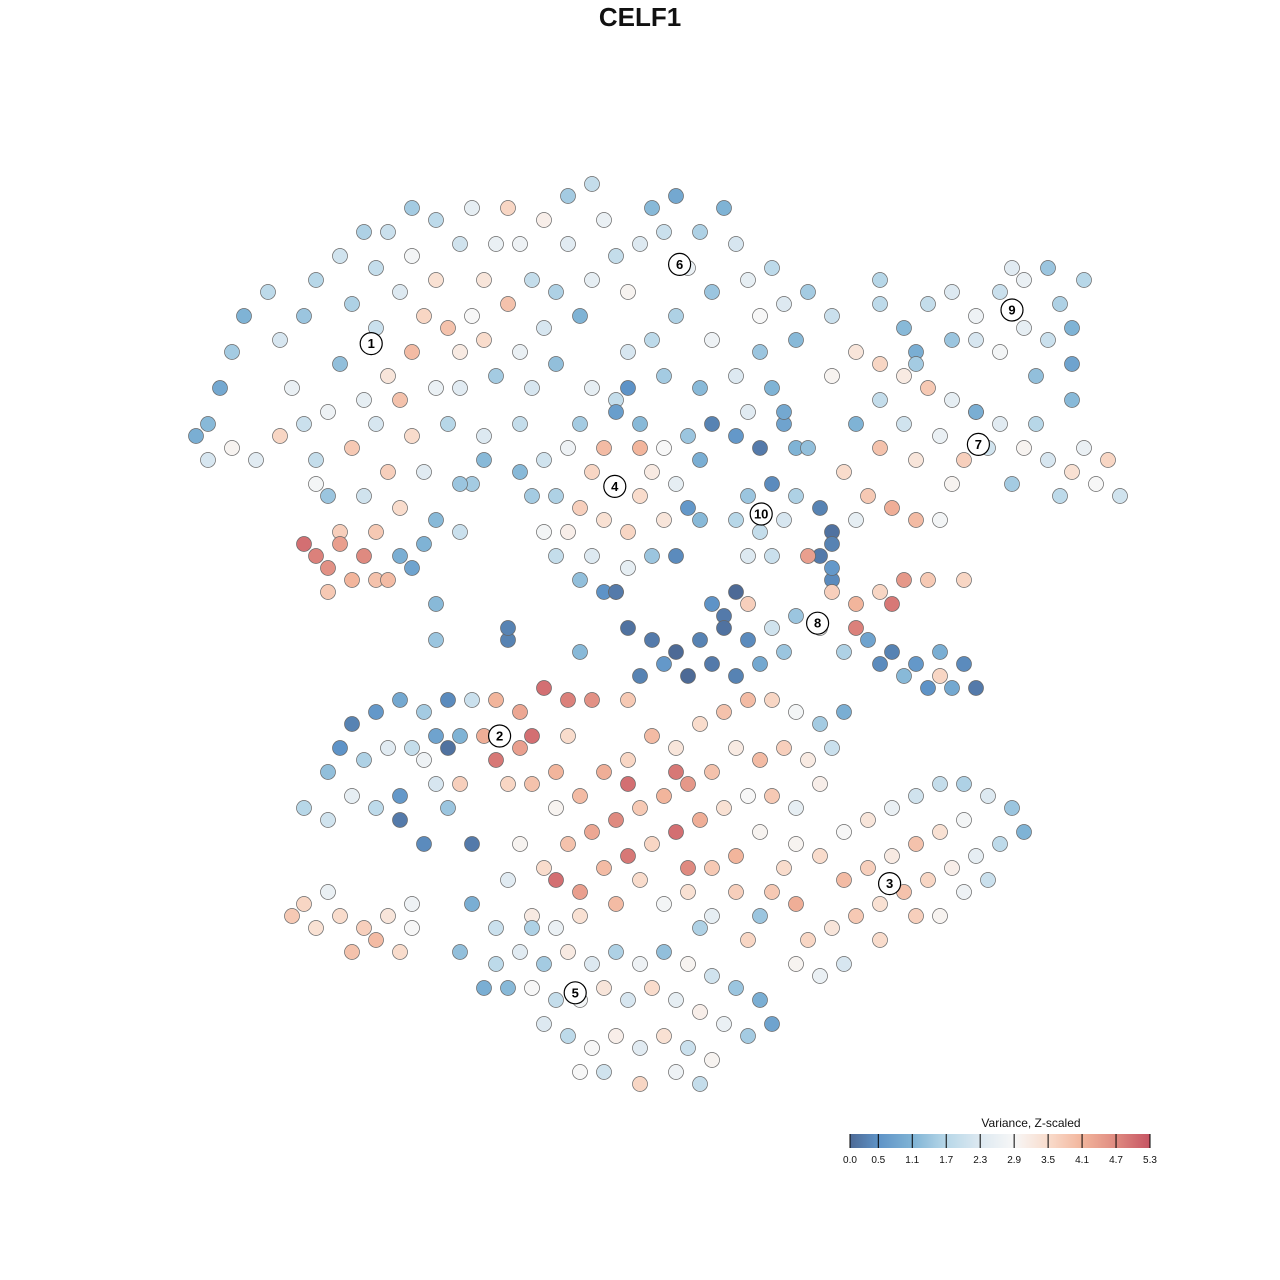 This screenshot has width=1280, height=1280. I want to click on cluster-label-text: 5, so click(575, 992).